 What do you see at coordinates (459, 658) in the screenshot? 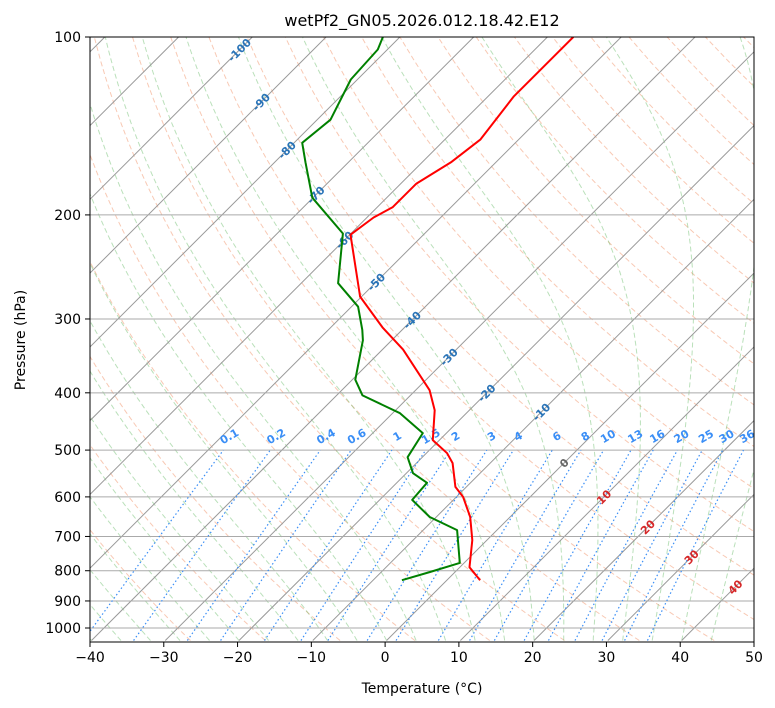
I see `x-tick-label: 10` at bounding box center [459, 658].